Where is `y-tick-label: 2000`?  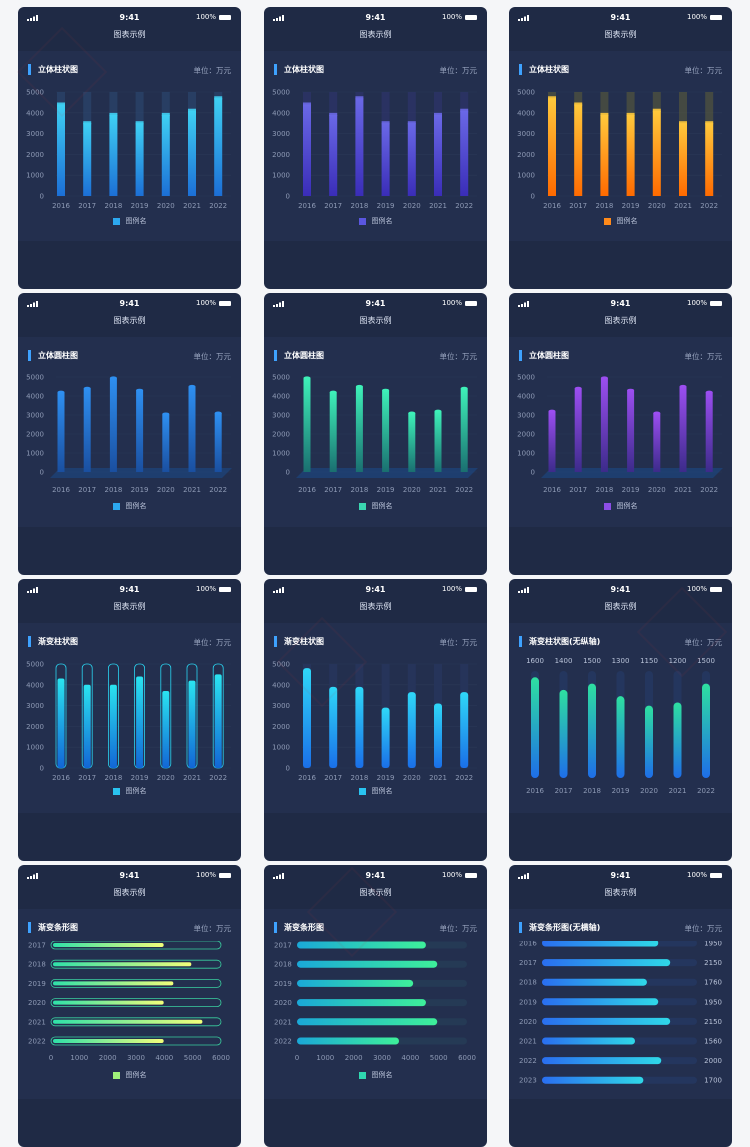 y-tick-label: 2000 is located at coordinates (35, 435).